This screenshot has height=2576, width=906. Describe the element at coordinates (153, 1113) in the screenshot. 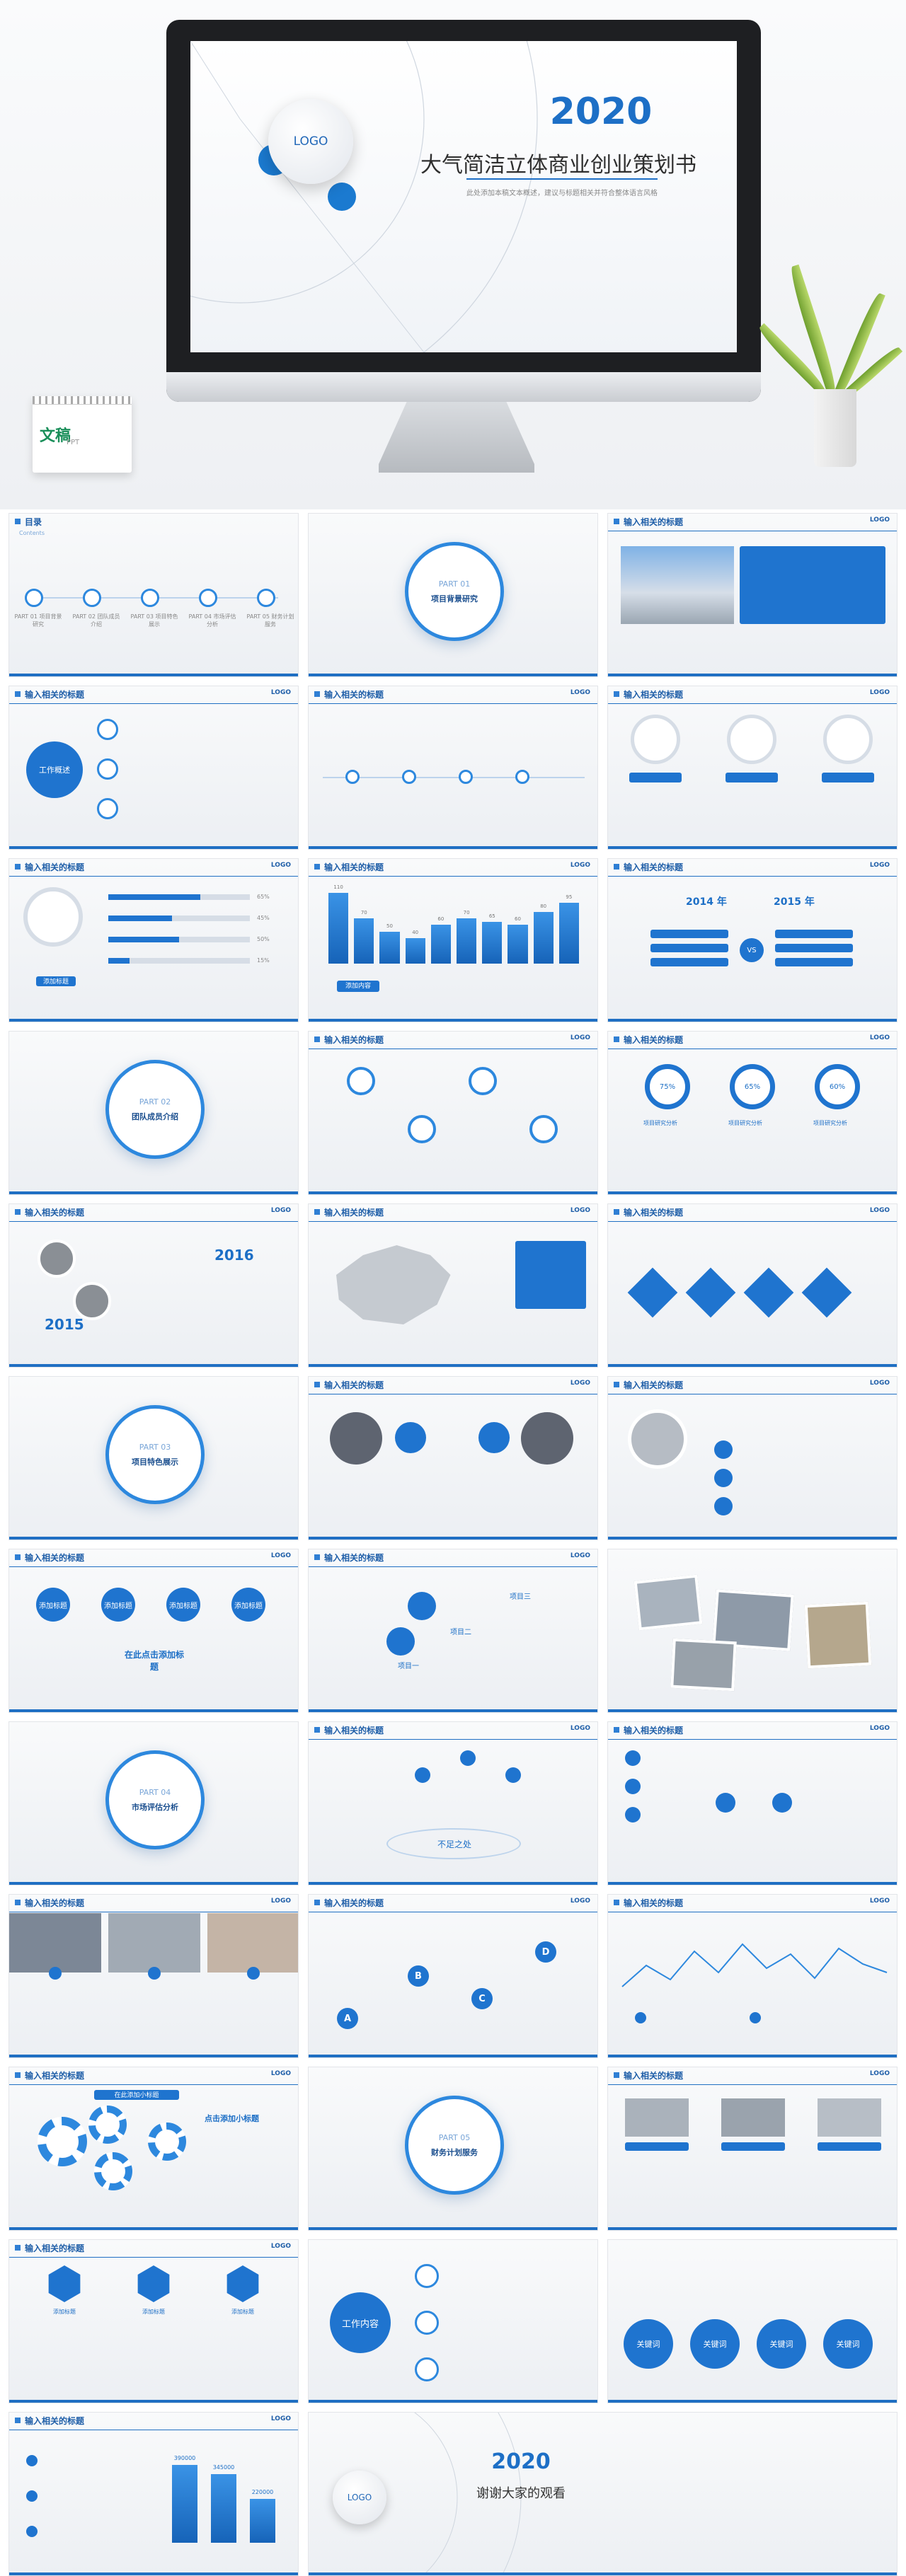

I see `slide-part-02: PART 02 团队成员介绍` at that location.